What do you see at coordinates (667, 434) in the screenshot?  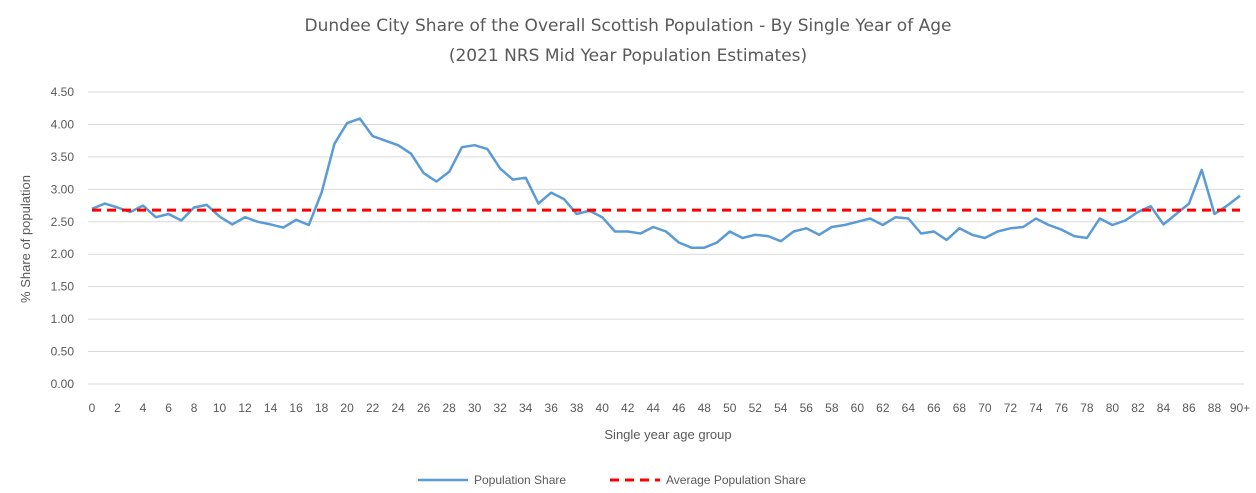 I see `x-axis-title: Single year age group` at bounding box center [667, 434].